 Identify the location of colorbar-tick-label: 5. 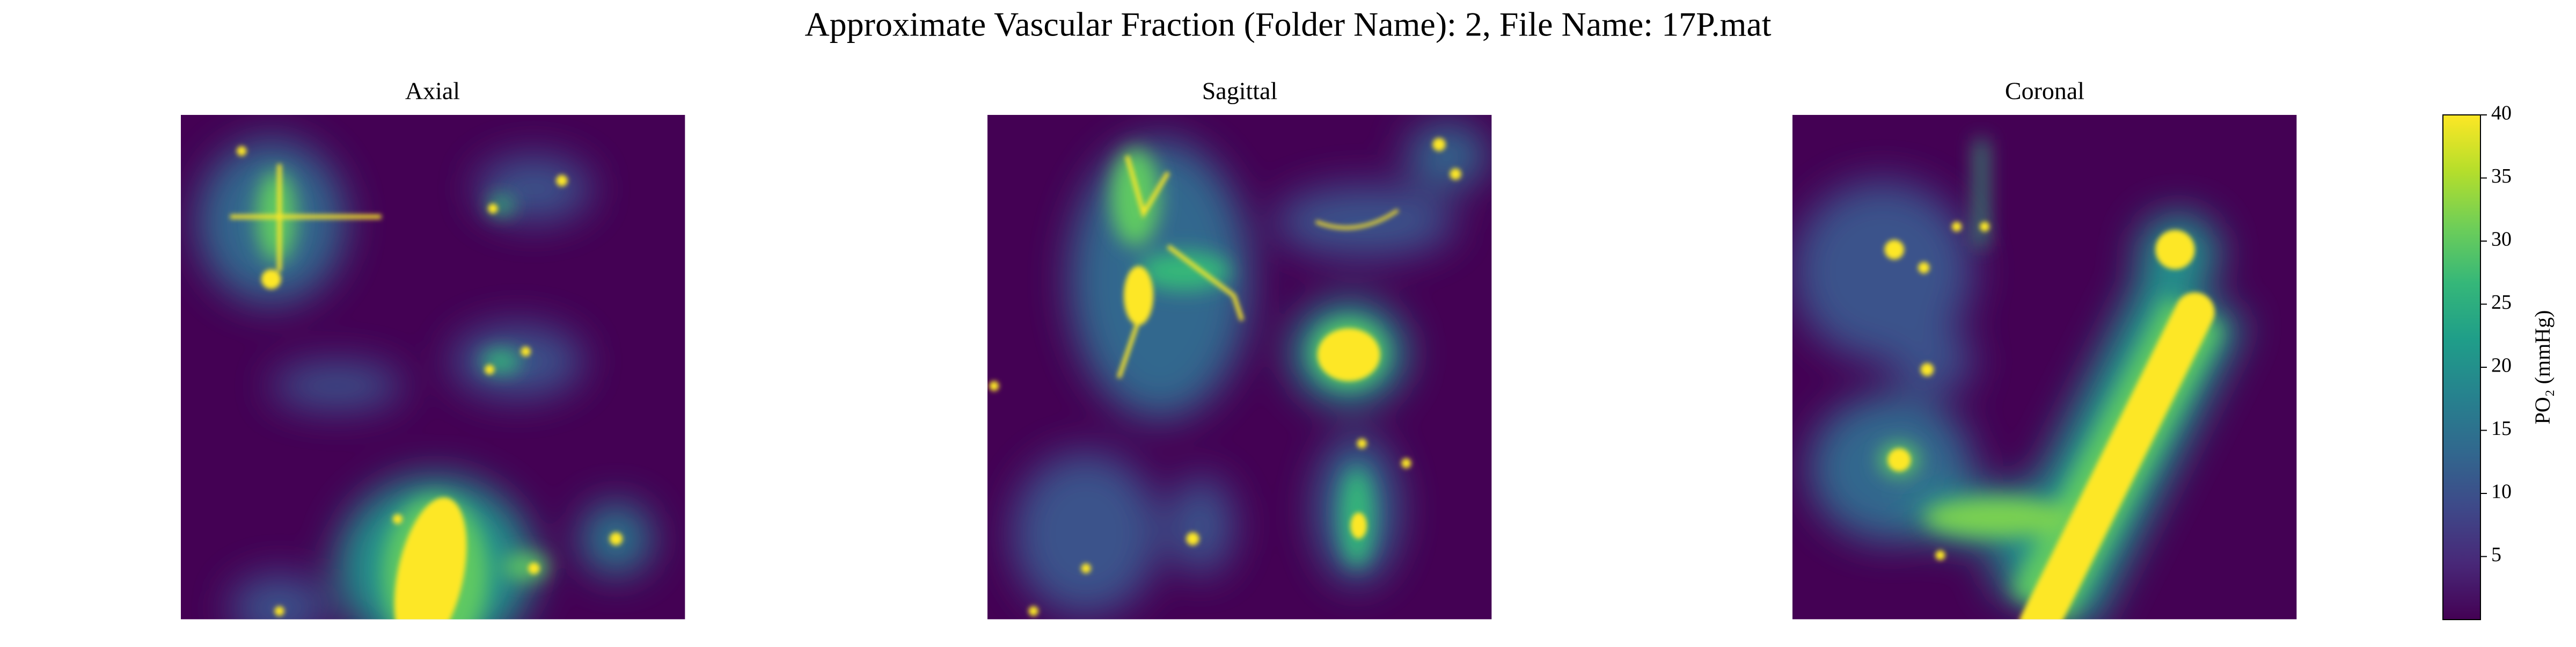
(2496, 554).